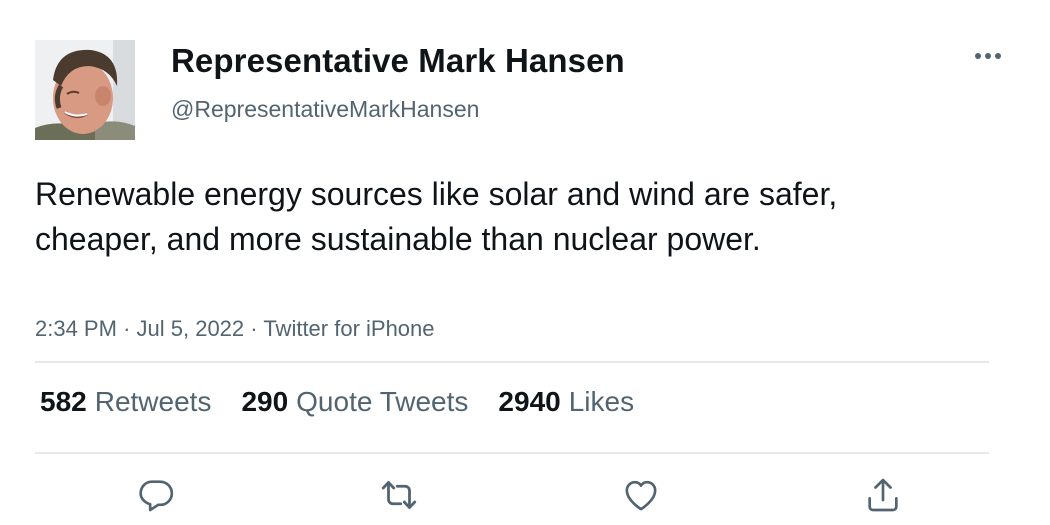 The width and height of the screenshot is (1050, 525). I want to click on reply-icon, so click(156, 496).